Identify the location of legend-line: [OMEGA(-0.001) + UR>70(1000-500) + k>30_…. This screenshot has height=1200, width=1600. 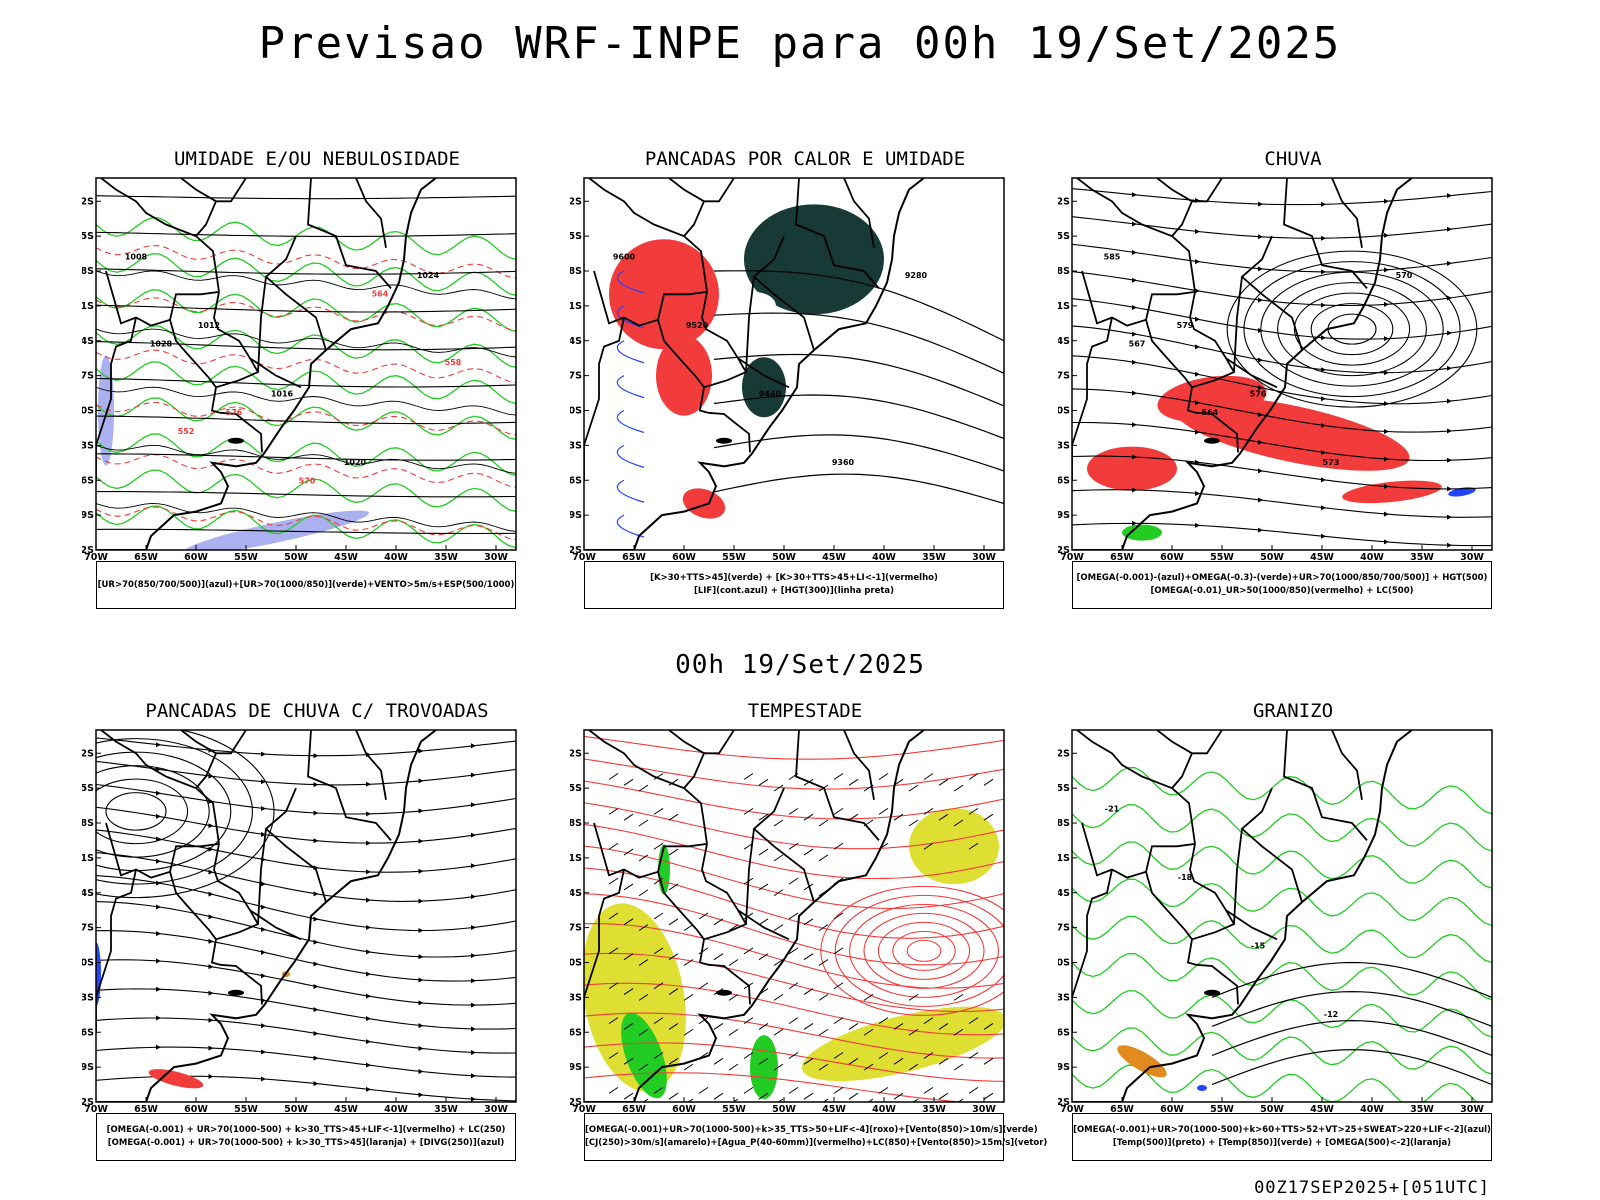
(306, 1130).